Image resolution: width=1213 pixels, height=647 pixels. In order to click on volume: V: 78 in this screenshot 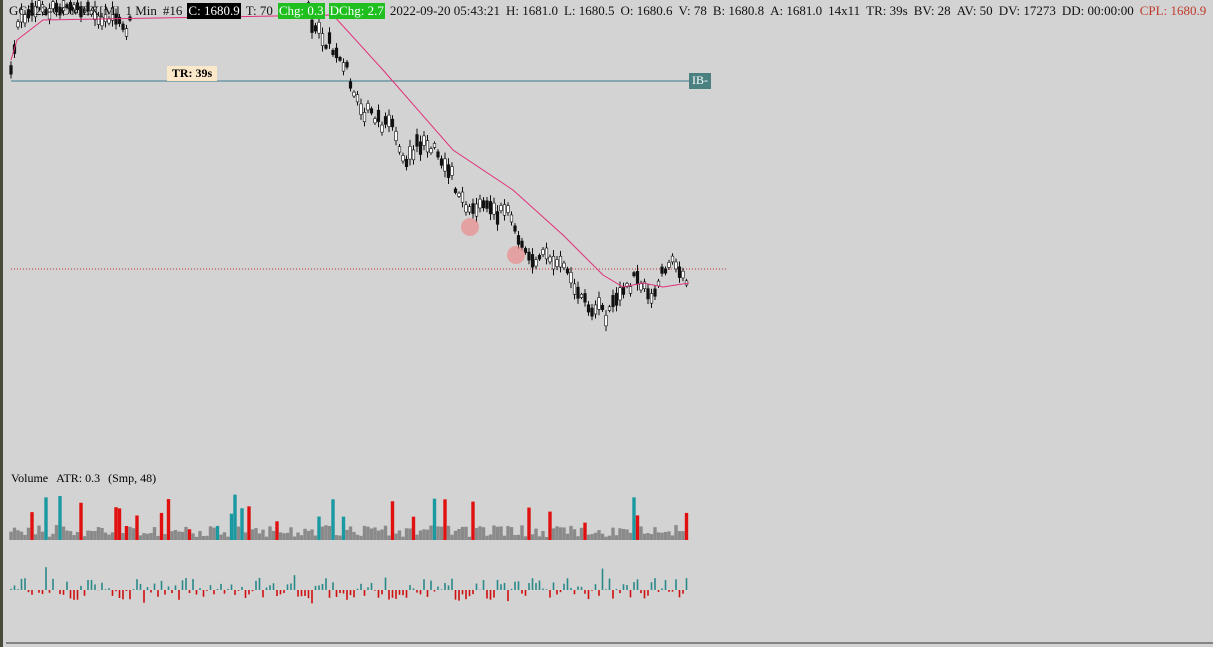, I will do `click(692, 10)`.